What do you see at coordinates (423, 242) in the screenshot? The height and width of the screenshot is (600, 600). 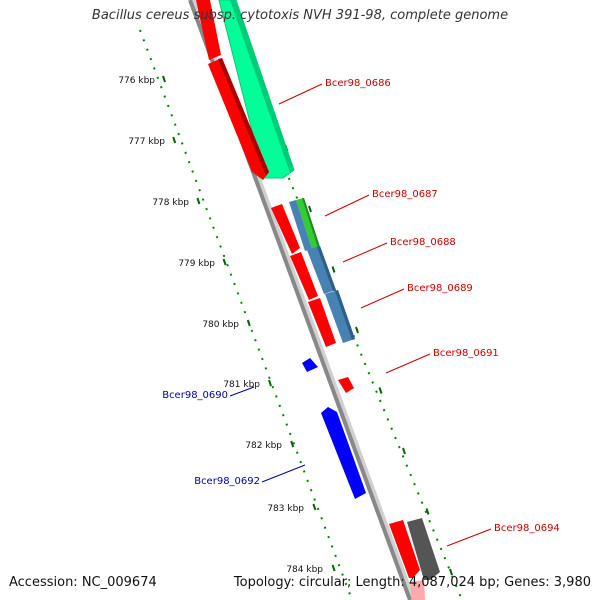 I see `gene-label: Bcer98_0688` at bounding box center [423, 242].